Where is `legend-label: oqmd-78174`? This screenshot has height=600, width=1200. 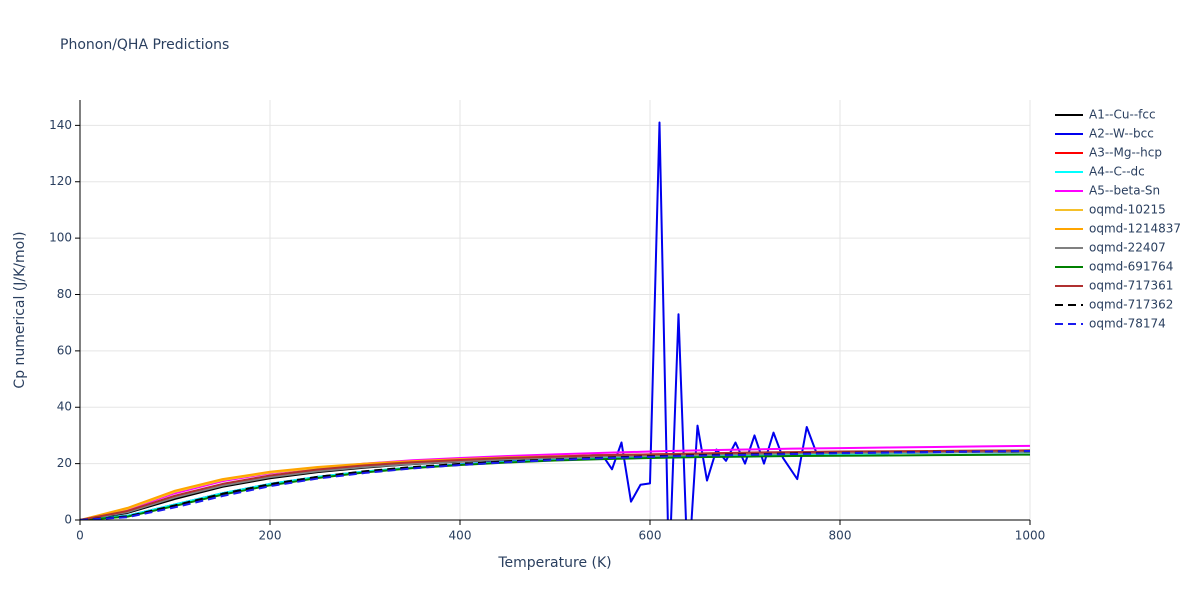
legend-label: oqmd-78174 is located at coordinates (1127, 324).